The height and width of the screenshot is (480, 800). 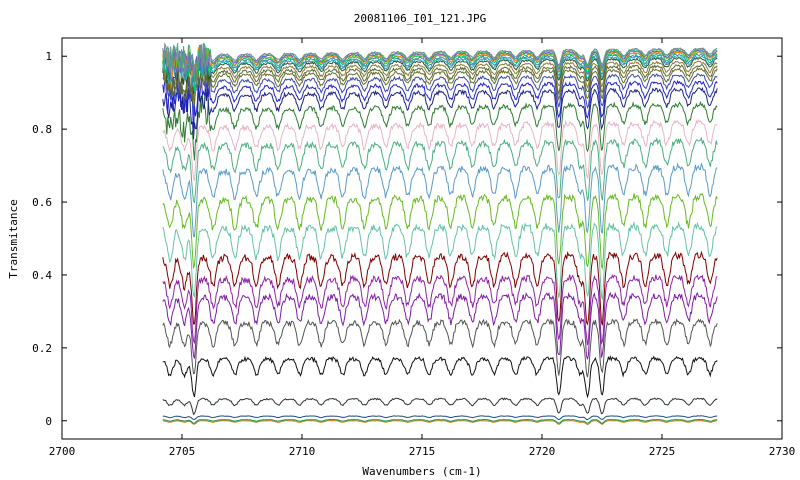 What do you see at coordinates (662, 451) in the screenshot?
I see `x-tick-label: 2725` at bounding box center [662, 451].